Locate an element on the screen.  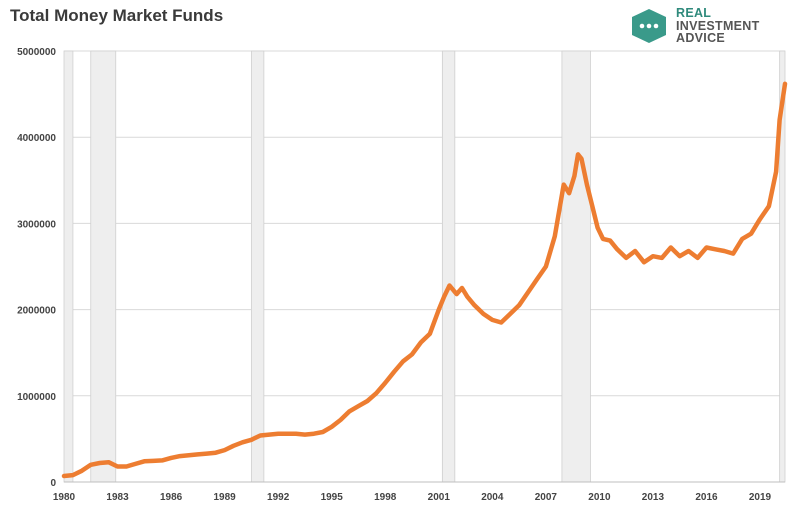
x-tick-label: 2013 is located at coordinates (653, 497).